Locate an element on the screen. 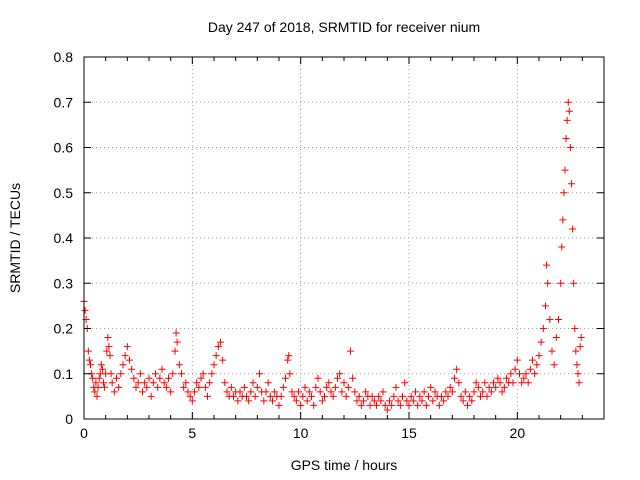 The height and width of the screenshot is (480, 640). y-tick-label-5: 0.5 is located at coordinates (64, 193).